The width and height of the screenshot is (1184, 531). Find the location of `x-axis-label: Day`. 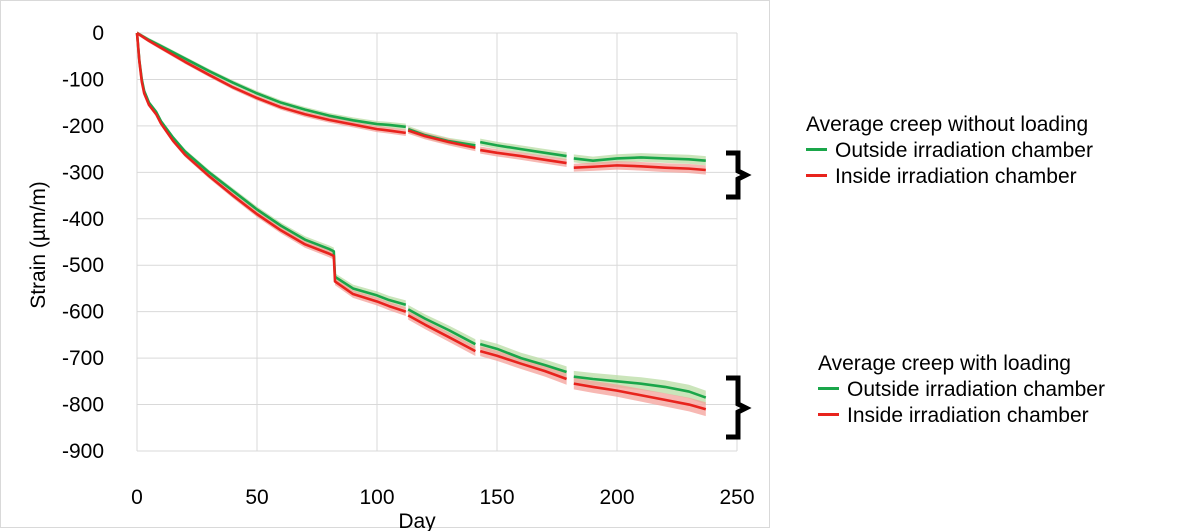

x-axis-label: Day is located at coordinates (417, 520).